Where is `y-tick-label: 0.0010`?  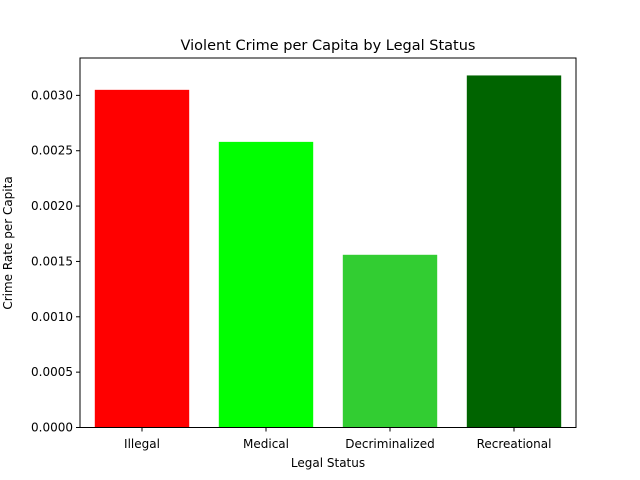
y-tick-label: 0.0010 is located at coordinates (52, 317).